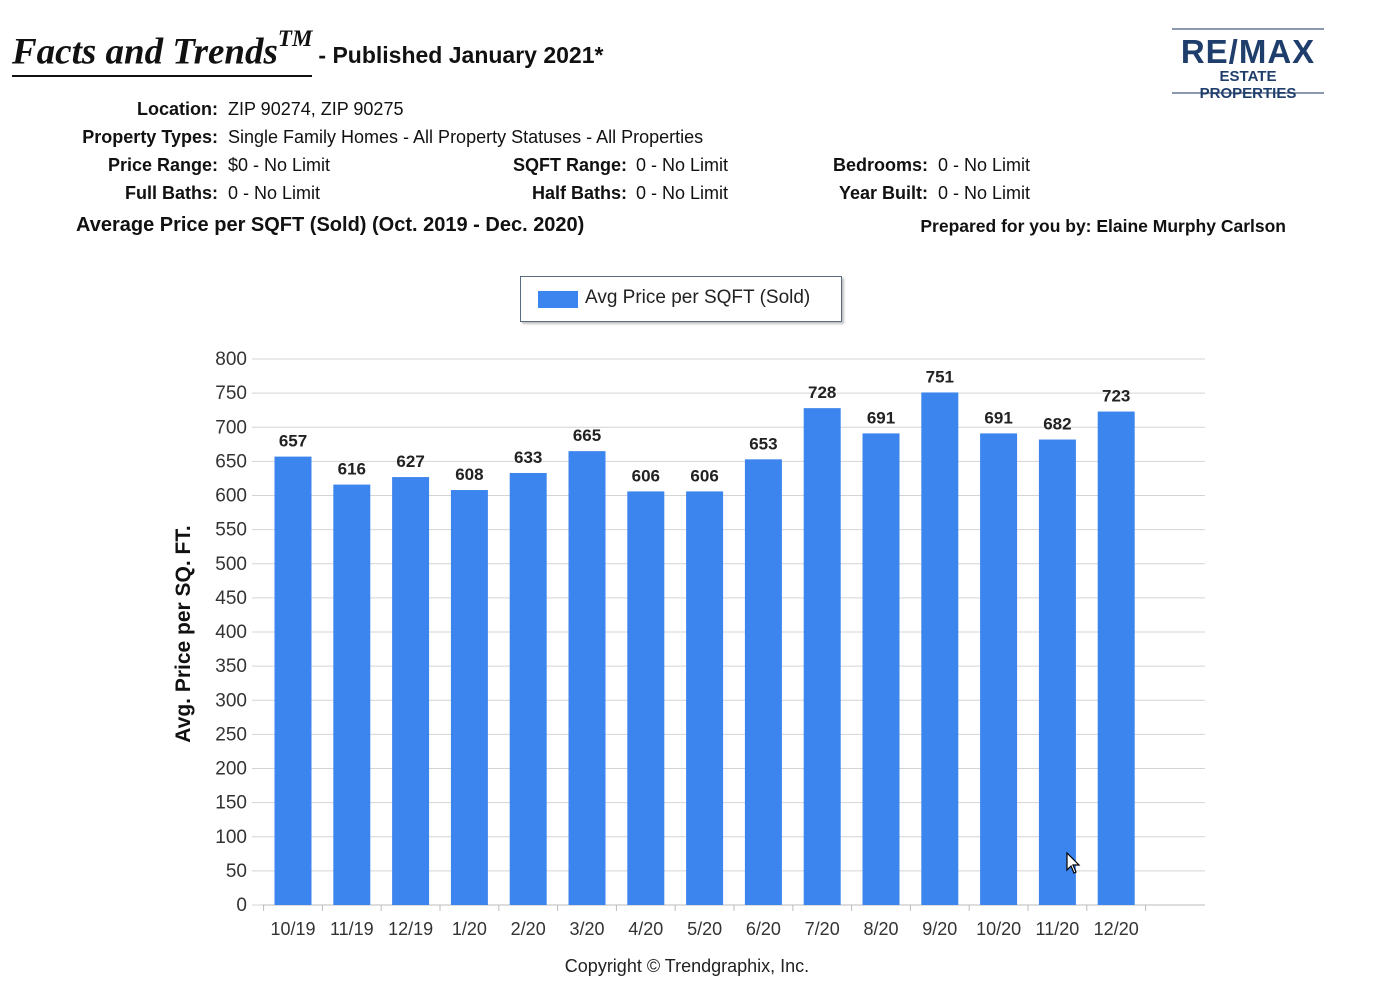 The image size is (1374, 985). Describe the element at coordinates (231, 837) in the screenshot. I see `y-tick-label: 100` at that location.